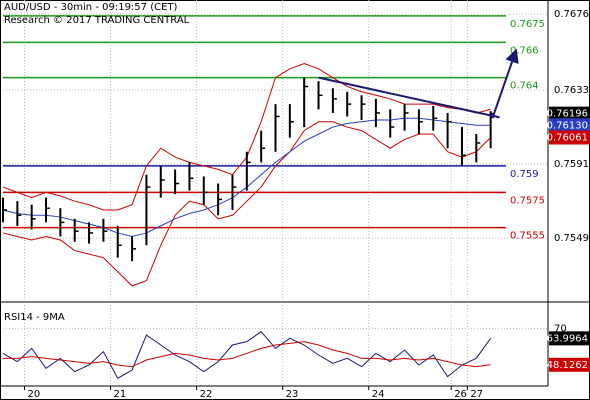  I want to click on trend-line, so click(409, 97).